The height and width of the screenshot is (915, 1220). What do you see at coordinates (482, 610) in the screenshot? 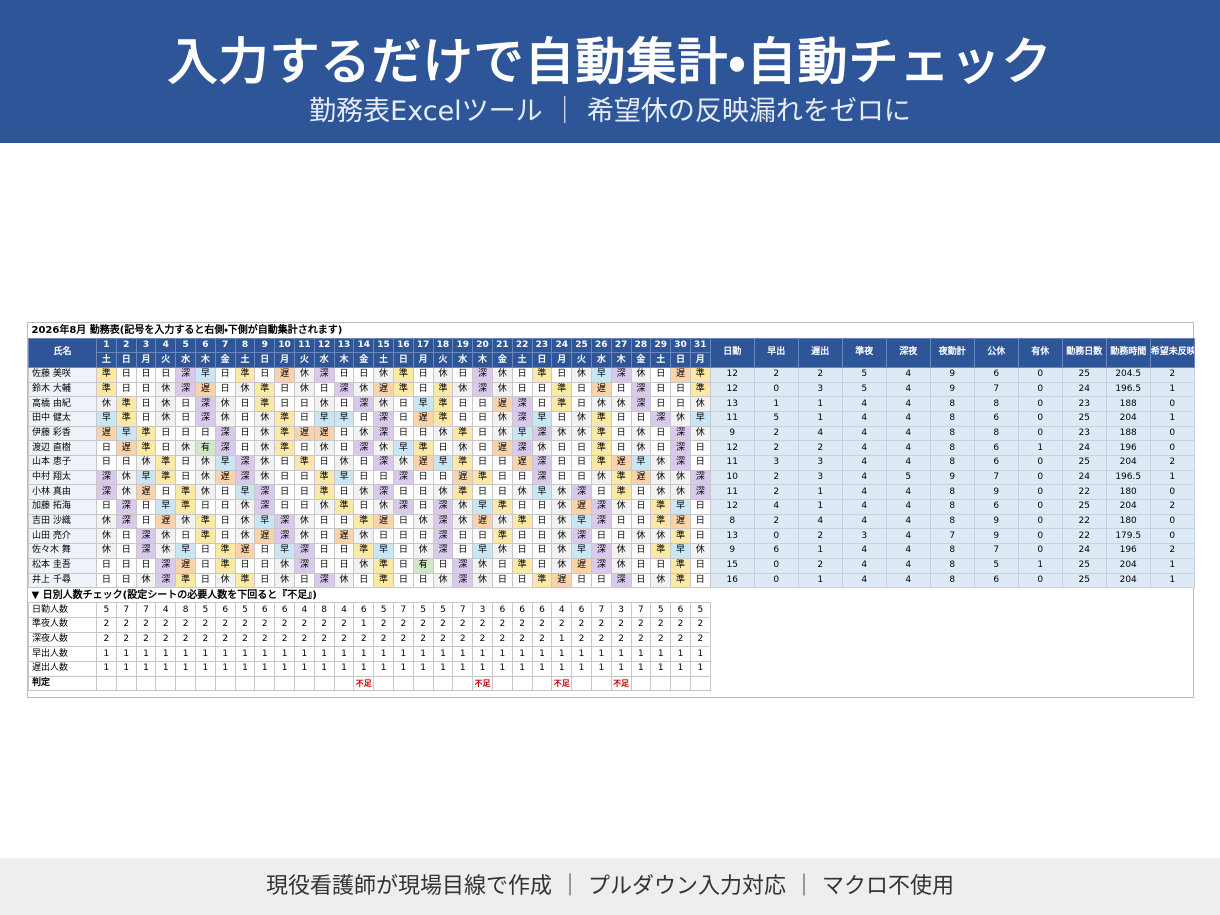
I see `check-cell: 3` at bounding box center [482, 610].